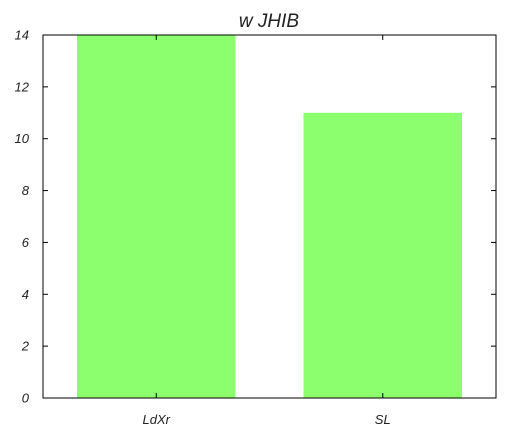 The height and width of the screenshot is (438, 511). Describe the element at coordinates (157, 419) in the screenshot. I see `x-tick-label: LdXr` at that location.